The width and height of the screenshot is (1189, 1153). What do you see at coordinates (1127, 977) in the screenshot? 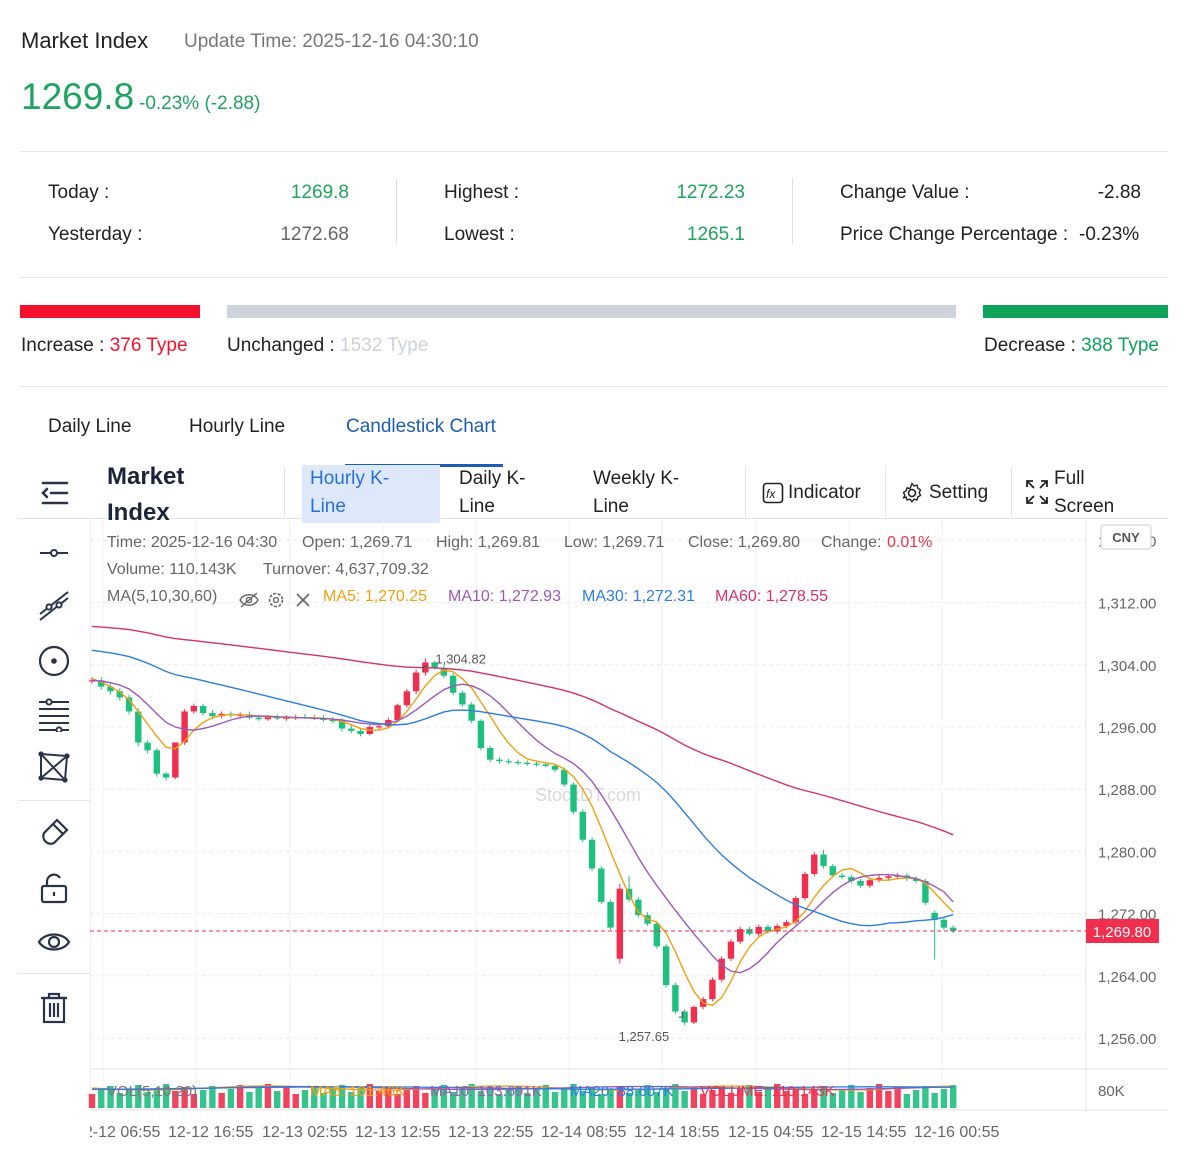
I see `y-tick-label: 1,264.00` at bounding box center [1127, 977].